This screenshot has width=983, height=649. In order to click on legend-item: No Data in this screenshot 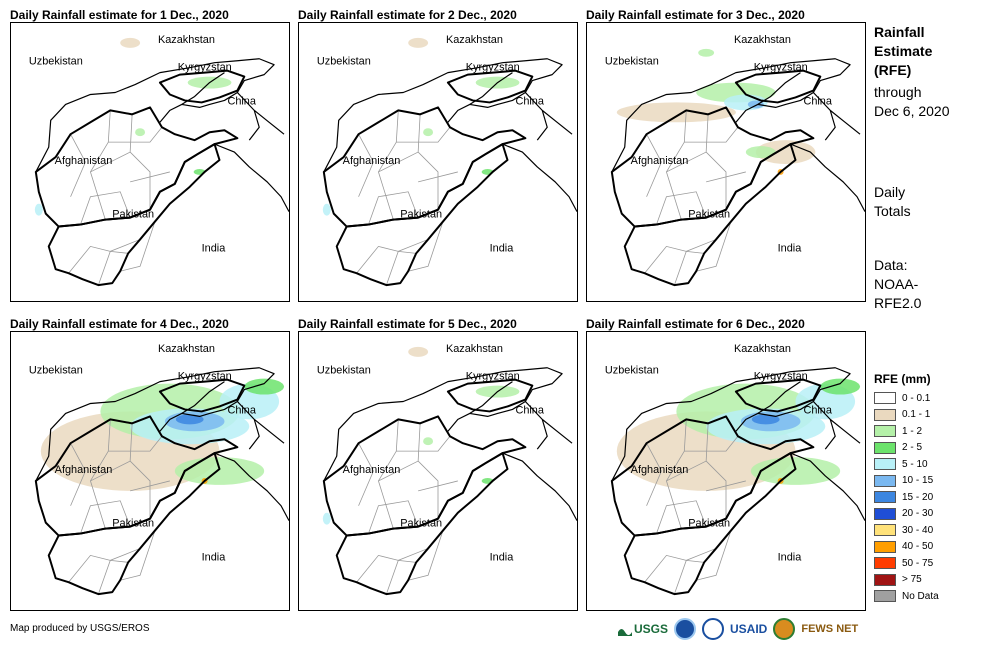, I will do `click(906, 596)`.